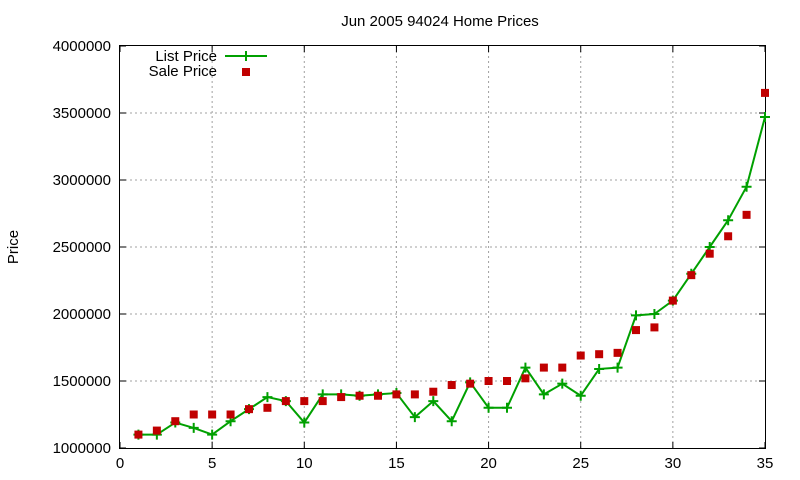 Image resolution: width=800 pixels, height=480 pixels. What do you see at coordinates (488, 463) in the screenshot?
I see `x-tick-label: 20` at bounding box center [488, 463].